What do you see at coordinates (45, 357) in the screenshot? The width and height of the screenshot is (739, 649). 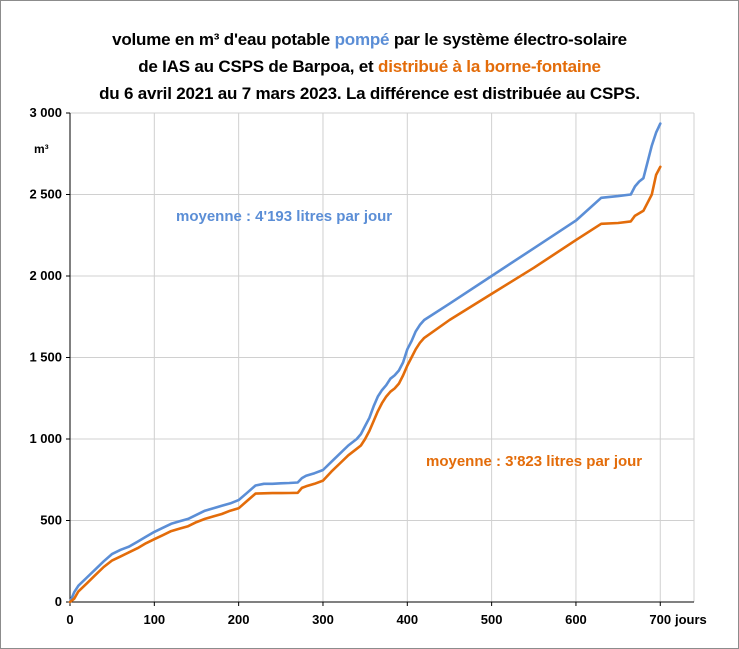 I see `y-tick-label: 1 500` at bounding box center [45, 357].